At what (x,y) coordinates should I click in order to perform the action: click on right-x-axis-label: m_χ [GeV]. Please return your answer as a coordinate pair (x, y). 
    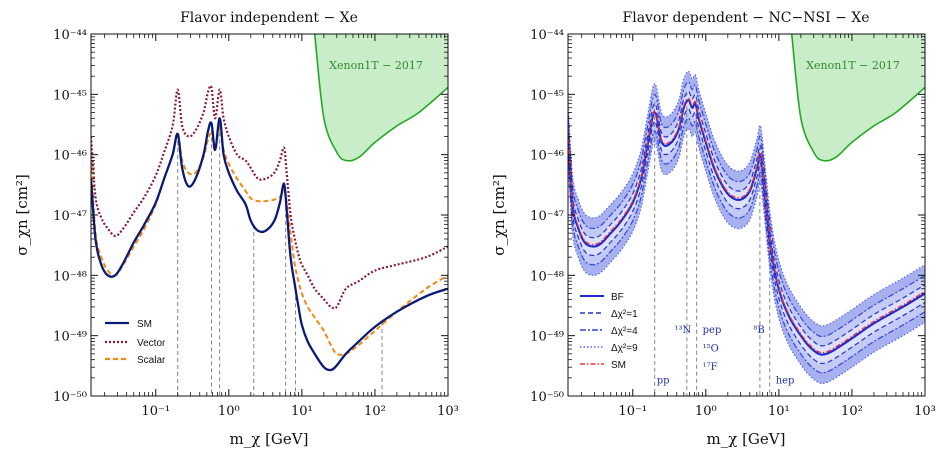
    Looking at the image, I should click on (746, 439).